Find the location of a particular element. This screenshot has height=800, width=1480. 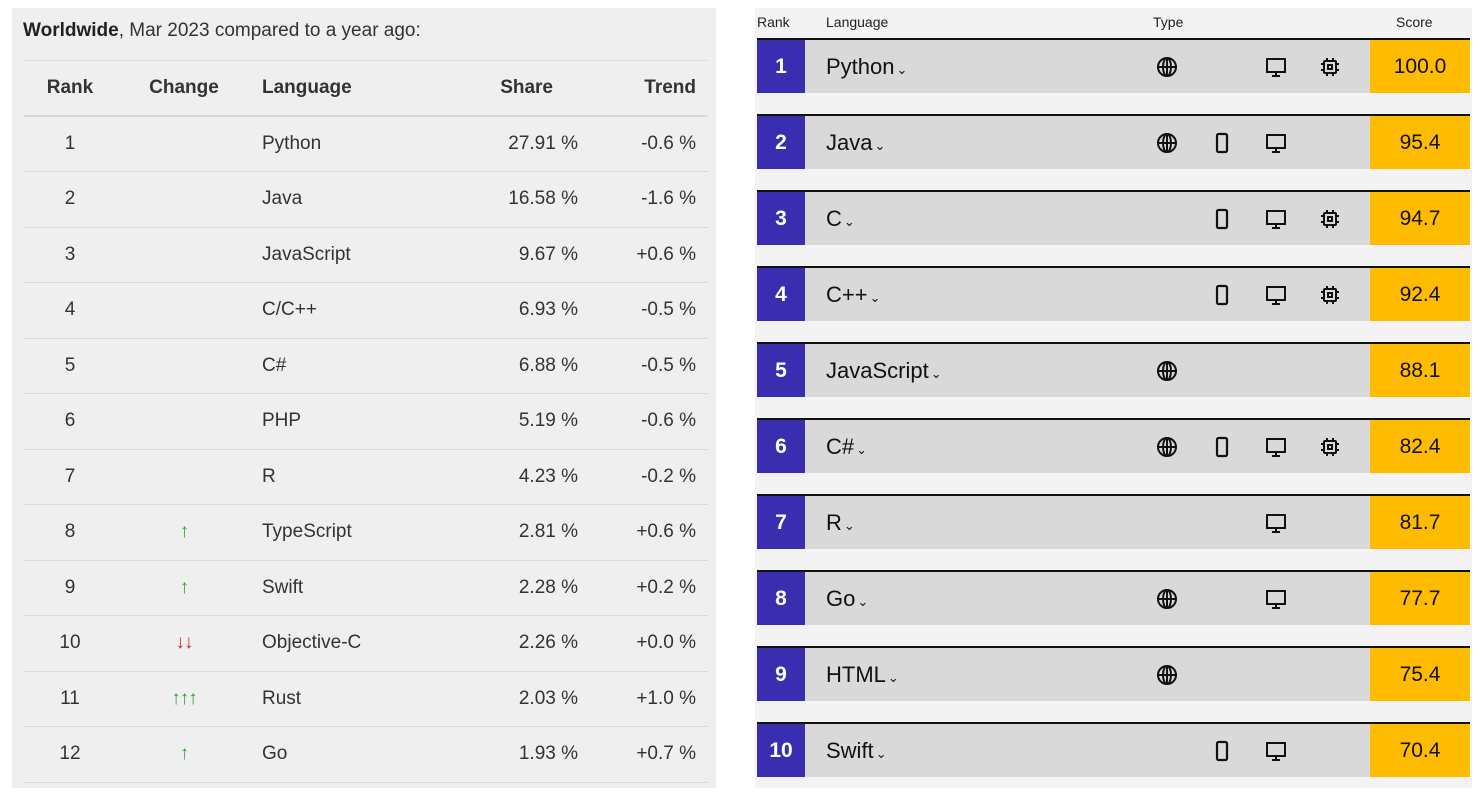

table-row: 10 ↓↓ Objective-C 2.26 % +0.0 % is located at coordinates (366, 644).